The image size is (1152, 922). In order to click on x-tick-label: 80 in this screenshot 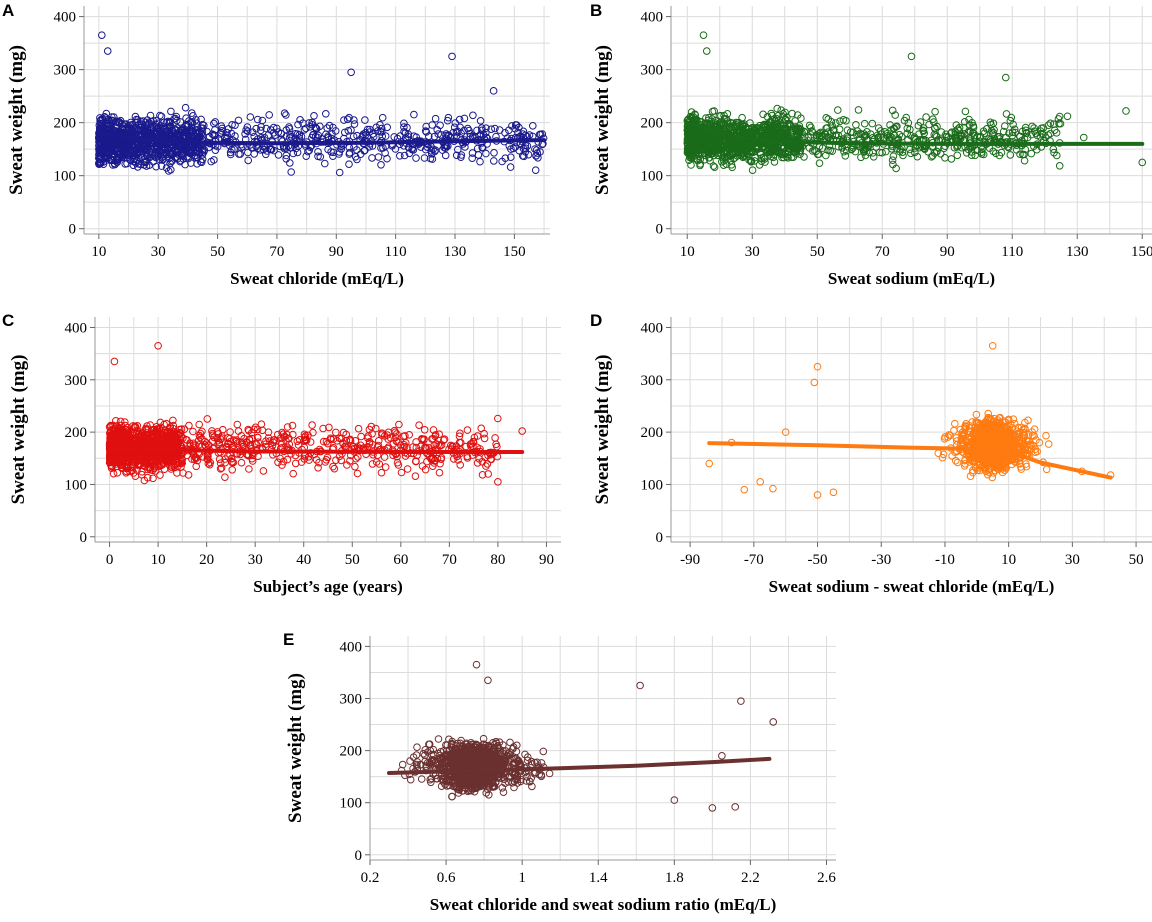, I will do `click(497, 560)`.